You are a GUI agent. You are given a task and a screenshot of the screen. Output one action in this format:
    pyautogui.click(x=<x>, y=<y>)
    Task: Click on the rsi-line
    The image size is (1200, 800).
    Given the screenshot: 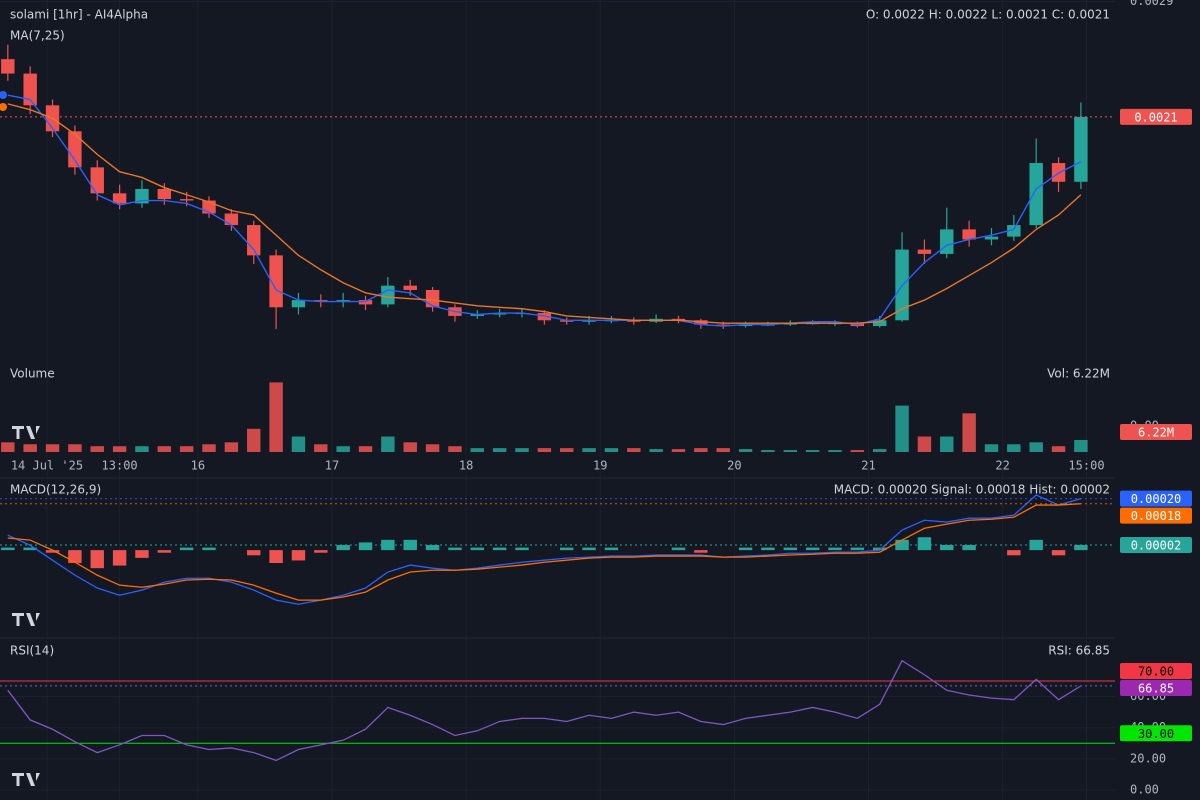 What is the action you would take?
    pyautogui.click(x=544, y=710)
    